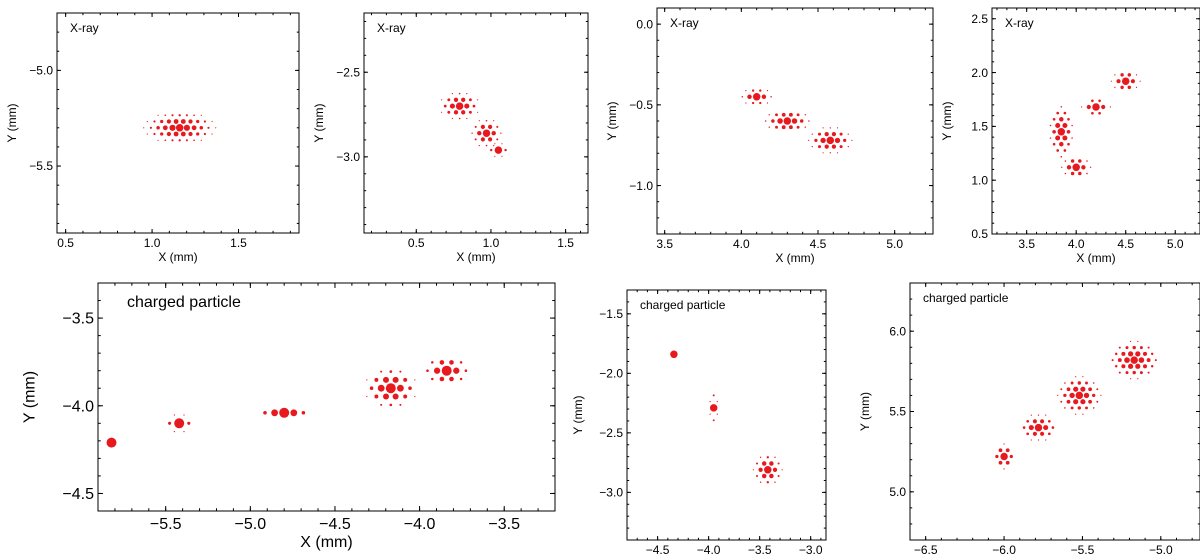 The image size is (1200, 559). What do you see at coordinates (78, 319) in the screenshot?
I see `y-tick-label: −3.5` at bounding box center [78, 319].